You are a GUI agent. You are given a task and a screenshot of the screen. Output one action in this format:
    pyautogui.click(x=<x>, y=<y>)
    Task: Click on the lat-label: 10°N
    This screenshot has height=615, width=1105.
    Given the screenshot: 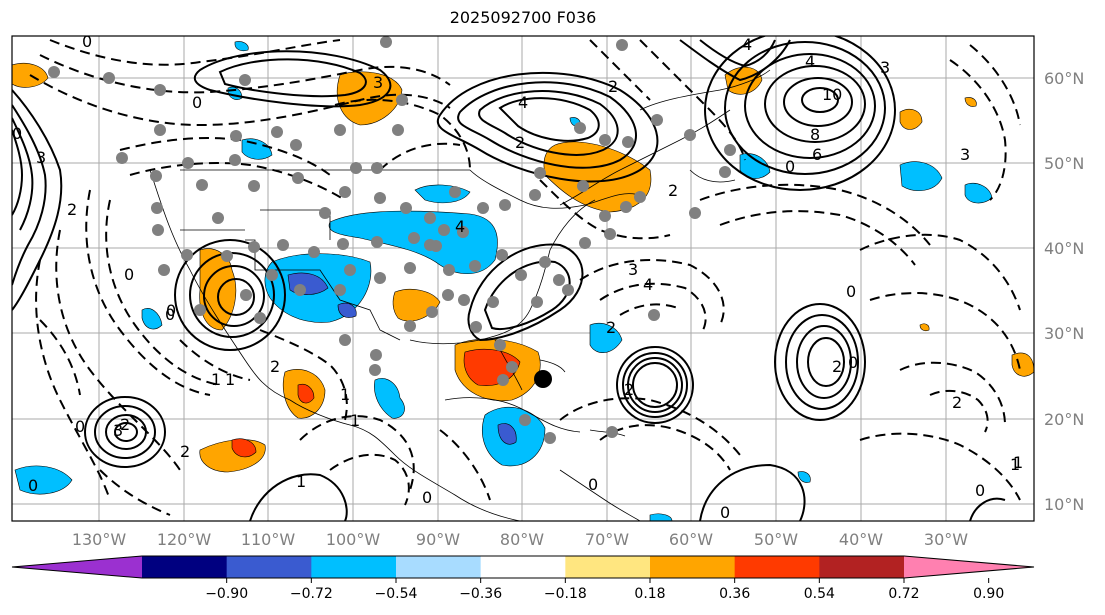 What is the action you would take?
    pyautogui.click(x=1064, y=504)
    